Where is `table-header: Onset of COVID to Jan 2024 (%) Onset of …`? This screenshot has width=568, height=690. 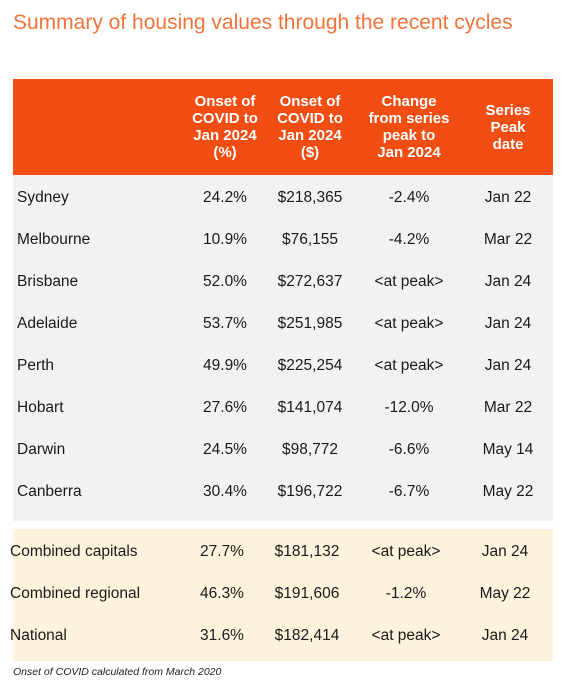 table-header: Onset of COVID to Jan 2024 (%) Onset of … is located at coordinates (283, 127).